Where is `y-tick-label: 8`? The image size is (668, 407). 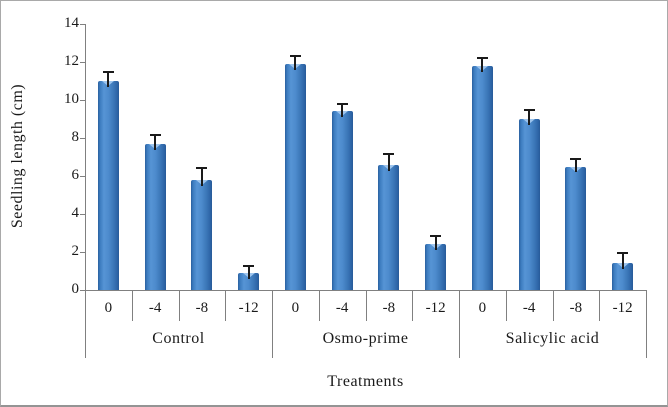
y-tick-label: 8 is located at coordinates (75, 137).